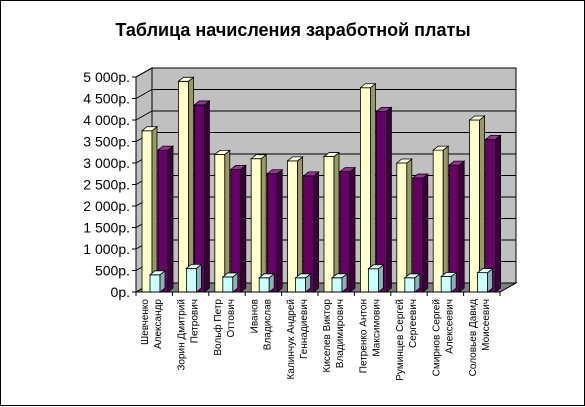 The image size is (585, 407). I want to click on x-tick-label: Максимович, so click(377, 328).